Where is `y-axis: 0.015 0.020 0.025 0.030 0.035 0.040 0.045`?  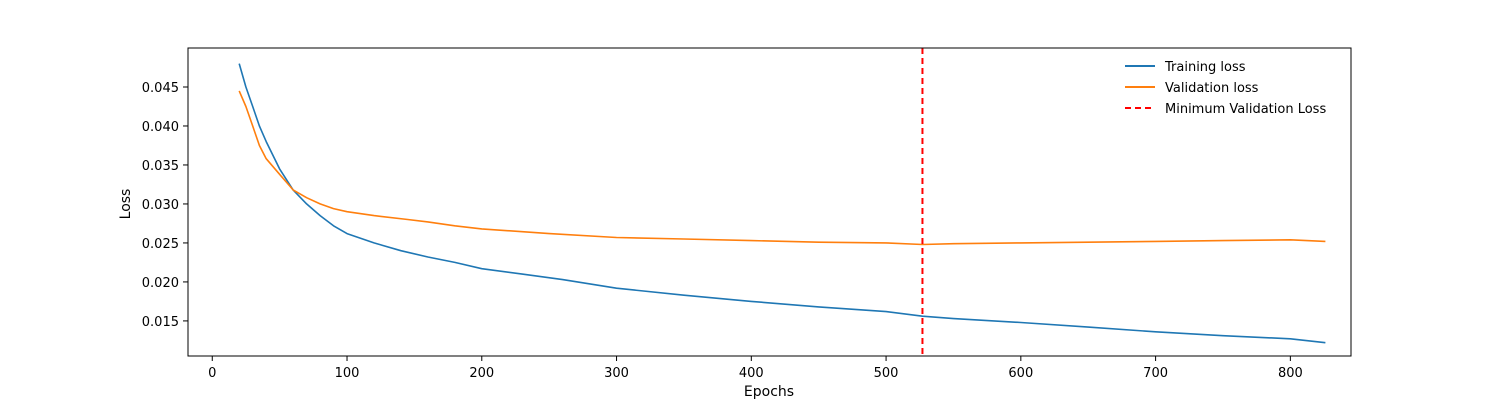 y-axis: 0.015 0.020 0.025 0.030 0.035 0.040 0.045 is located at coordinates (165, 205).